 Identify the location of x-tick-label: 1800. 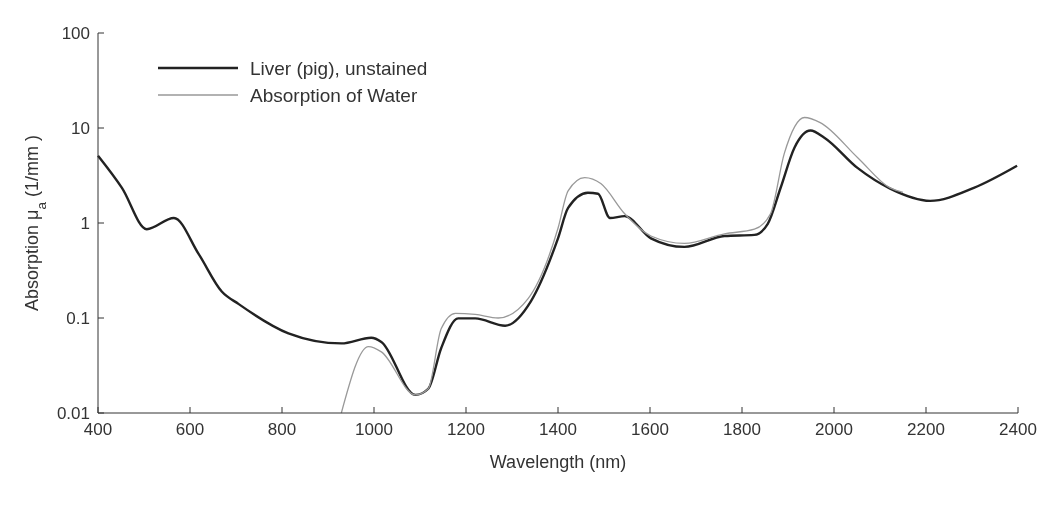
(742, 429).